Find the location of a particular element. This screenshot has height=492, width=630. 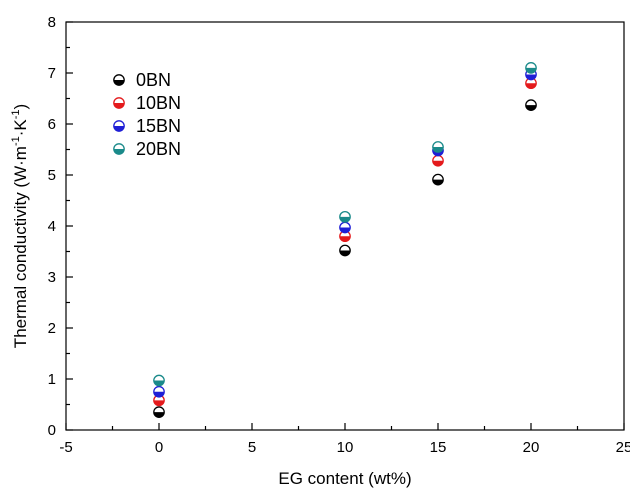

x-tick-label: 15 is located at coordinates (438, 447).